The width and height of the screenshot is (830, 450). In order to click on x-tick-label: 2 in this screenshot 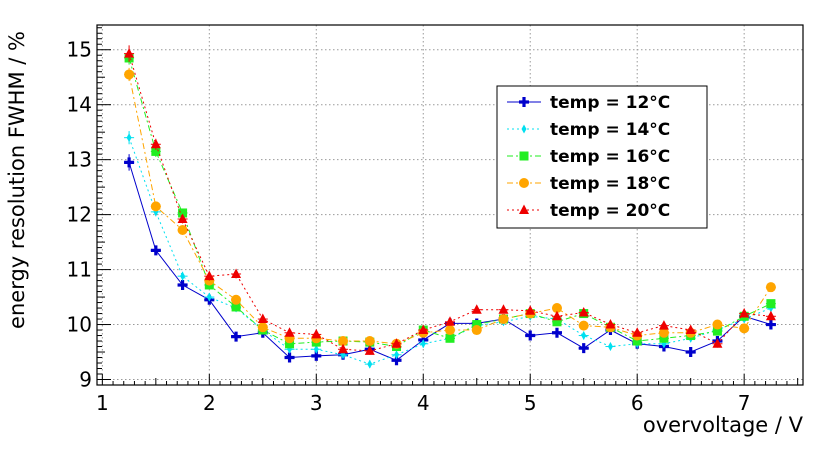, I will do `click(209, 403)`.